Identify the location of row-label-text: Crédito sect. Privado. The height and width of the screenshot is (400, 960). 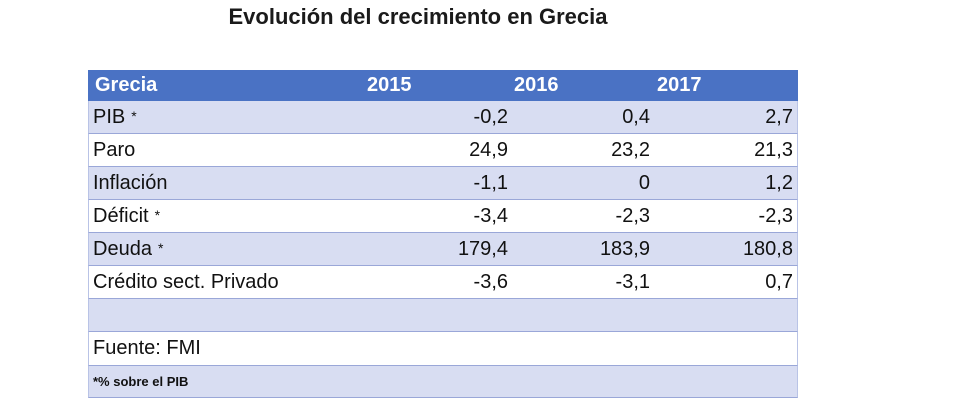
(186, 281).